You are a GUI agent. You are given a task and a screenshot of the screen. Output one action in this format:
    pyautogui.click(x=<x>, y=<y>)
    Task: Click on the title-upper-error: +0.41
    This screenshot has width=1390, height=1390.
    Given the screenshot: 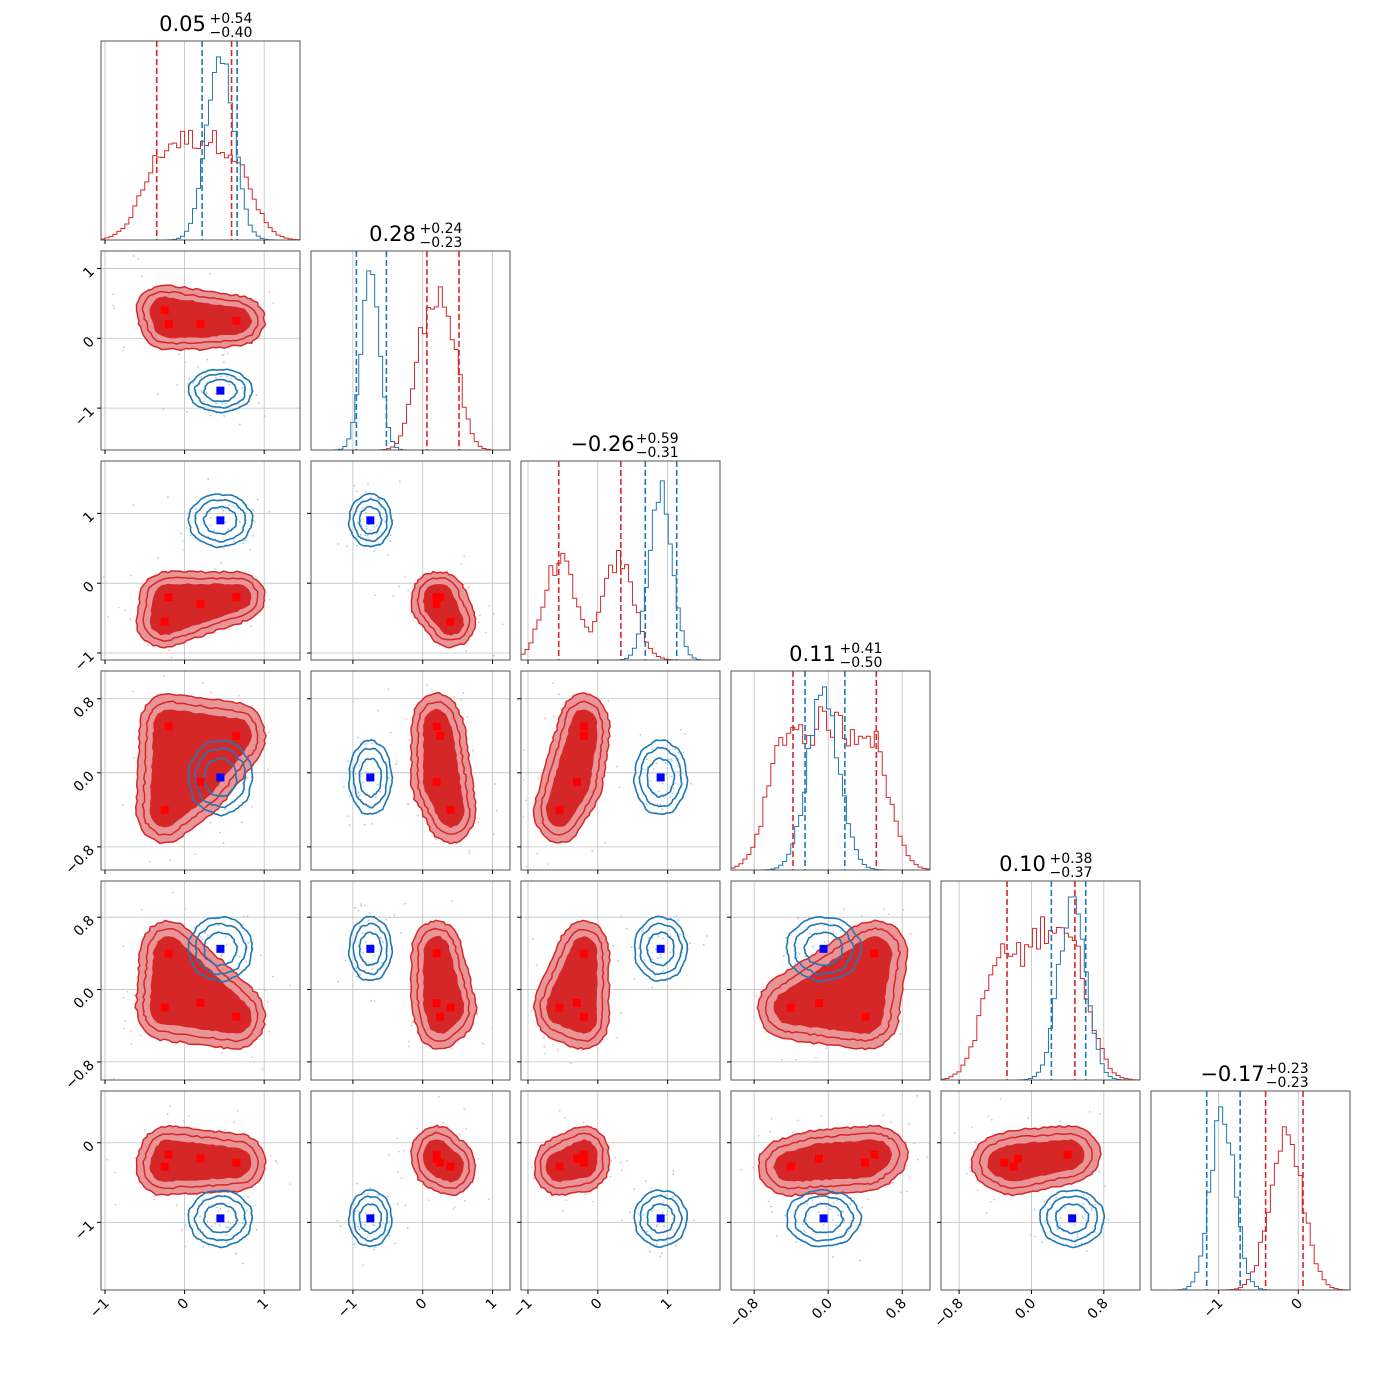 What is the action you would take?
    pyautogui.click(x=861, y=649)
    